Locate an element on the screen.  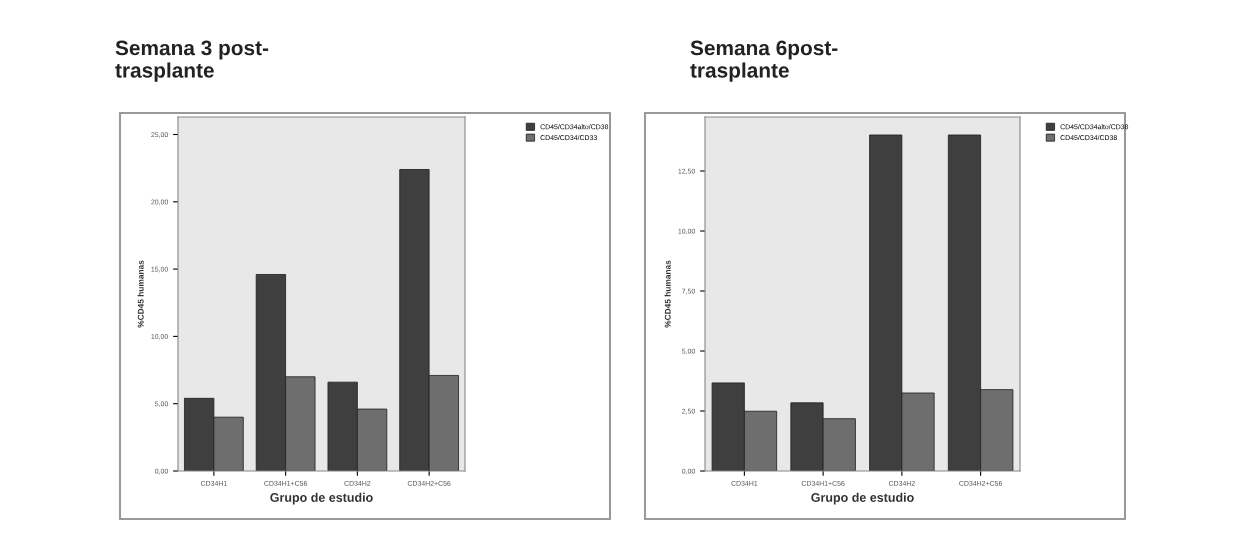
chart-title: Semana 6post- trasplante is located at coordinates (764, 61).